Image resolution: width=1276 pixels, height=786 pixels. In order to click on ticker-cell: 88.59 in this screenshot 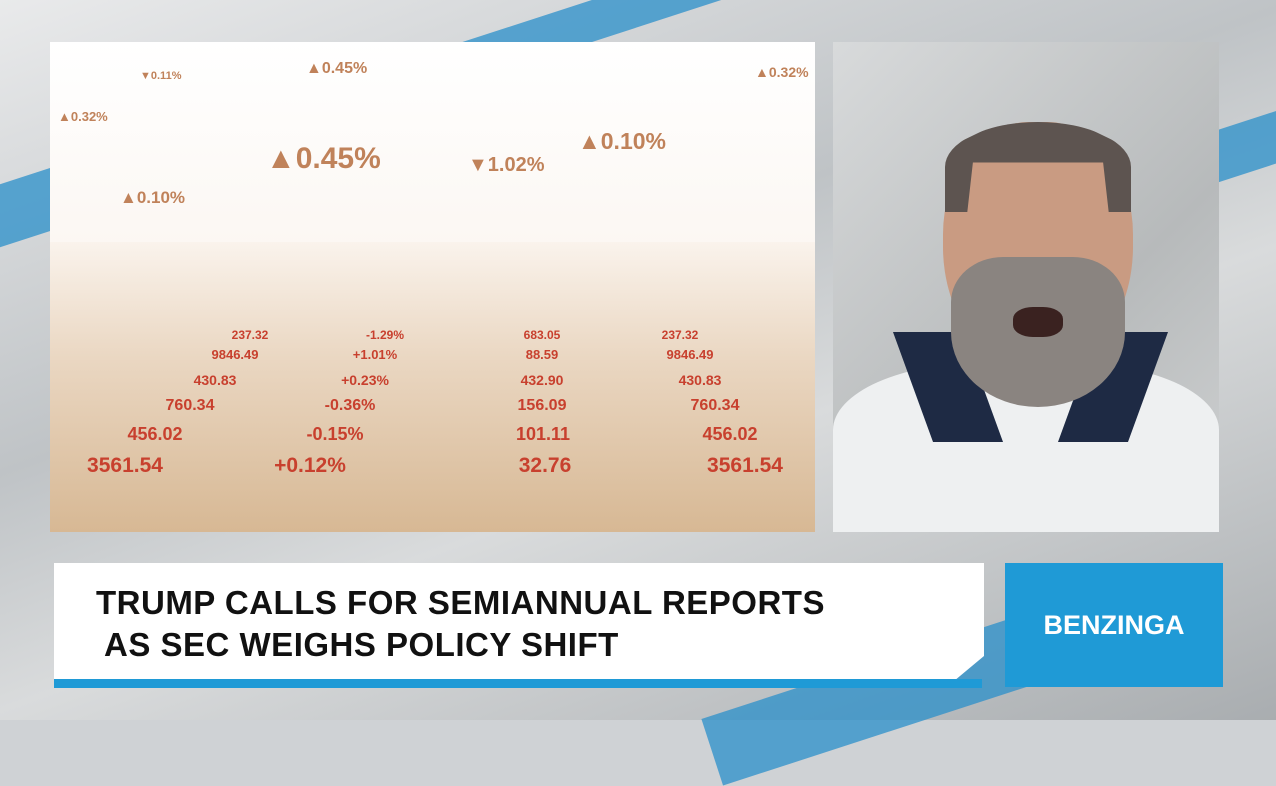, I will do `click(542, 354)`.